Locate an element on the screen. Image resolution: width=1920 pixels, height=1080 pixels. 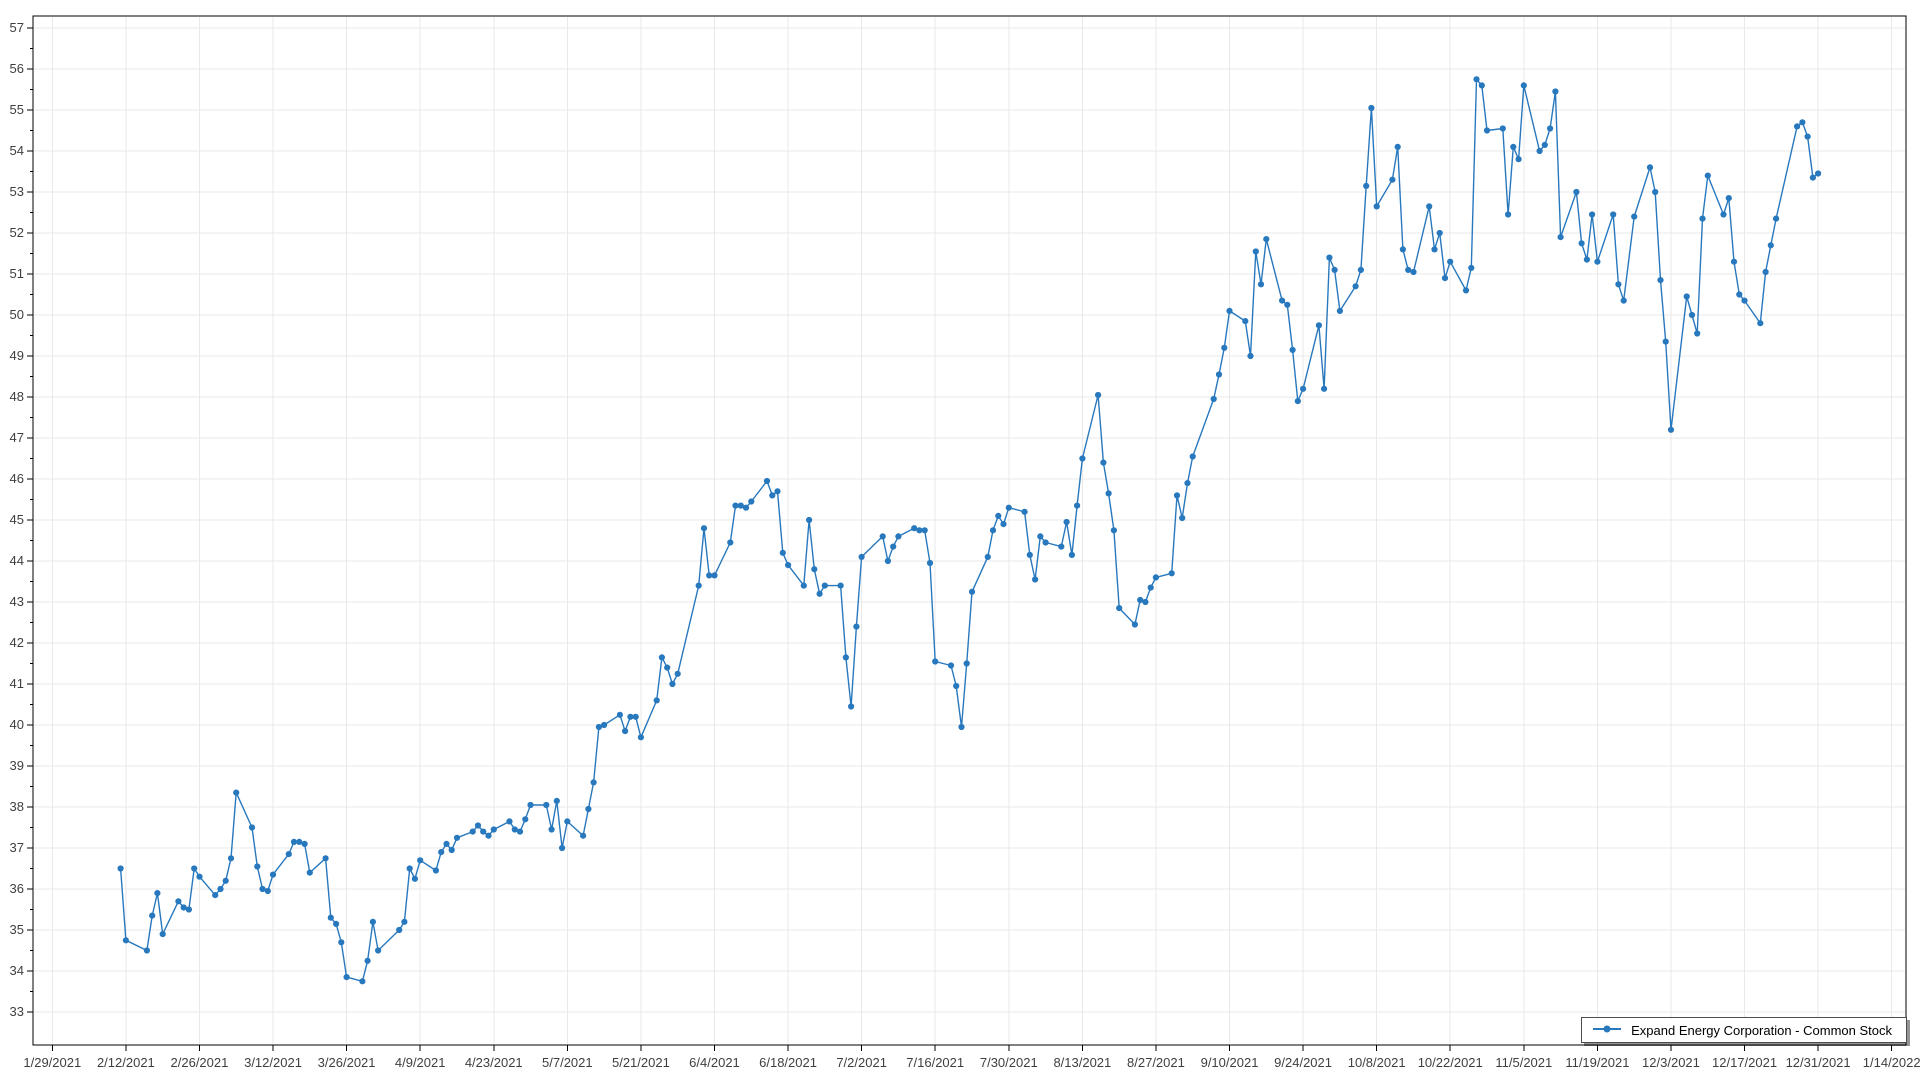
x-axis-tick-label: 2/12/2021 is located at coordinates (126, 1062).